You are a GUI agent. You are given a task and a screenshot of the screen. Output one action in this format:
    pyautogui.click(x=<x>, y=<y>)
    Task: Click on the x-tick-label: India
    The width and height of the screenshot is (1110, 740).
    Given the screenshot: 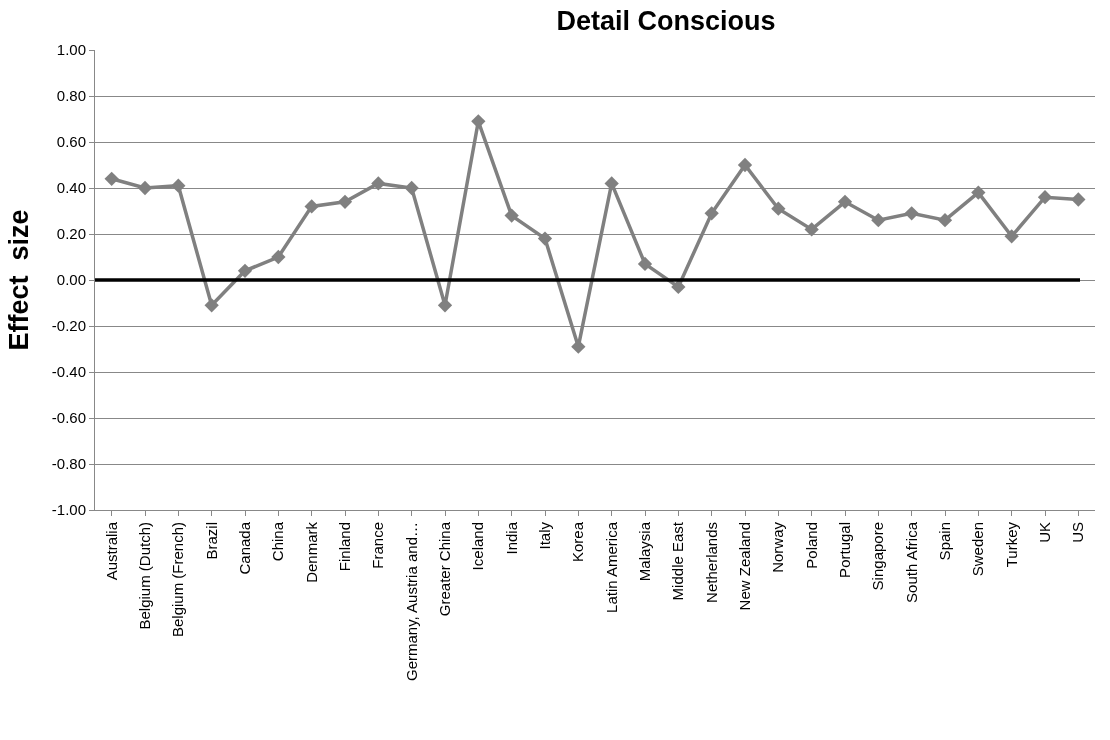 What is the action you would take?
    pyautogui.click(x=511, y=538)
    